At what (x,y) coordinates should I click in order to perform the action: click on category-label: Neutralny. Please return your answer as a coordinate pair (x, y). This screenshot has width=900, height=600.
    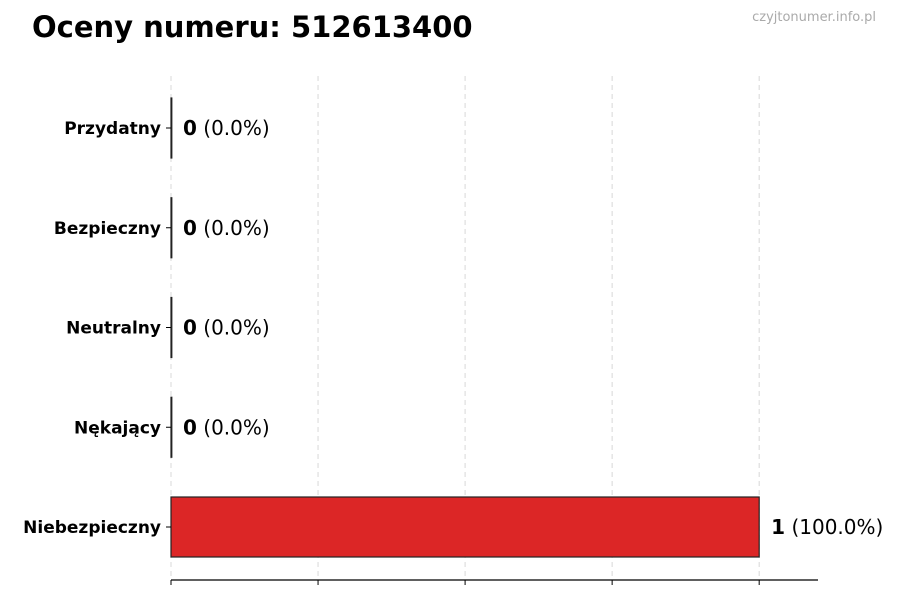
    Looking at the image, I should click on (113, 329).